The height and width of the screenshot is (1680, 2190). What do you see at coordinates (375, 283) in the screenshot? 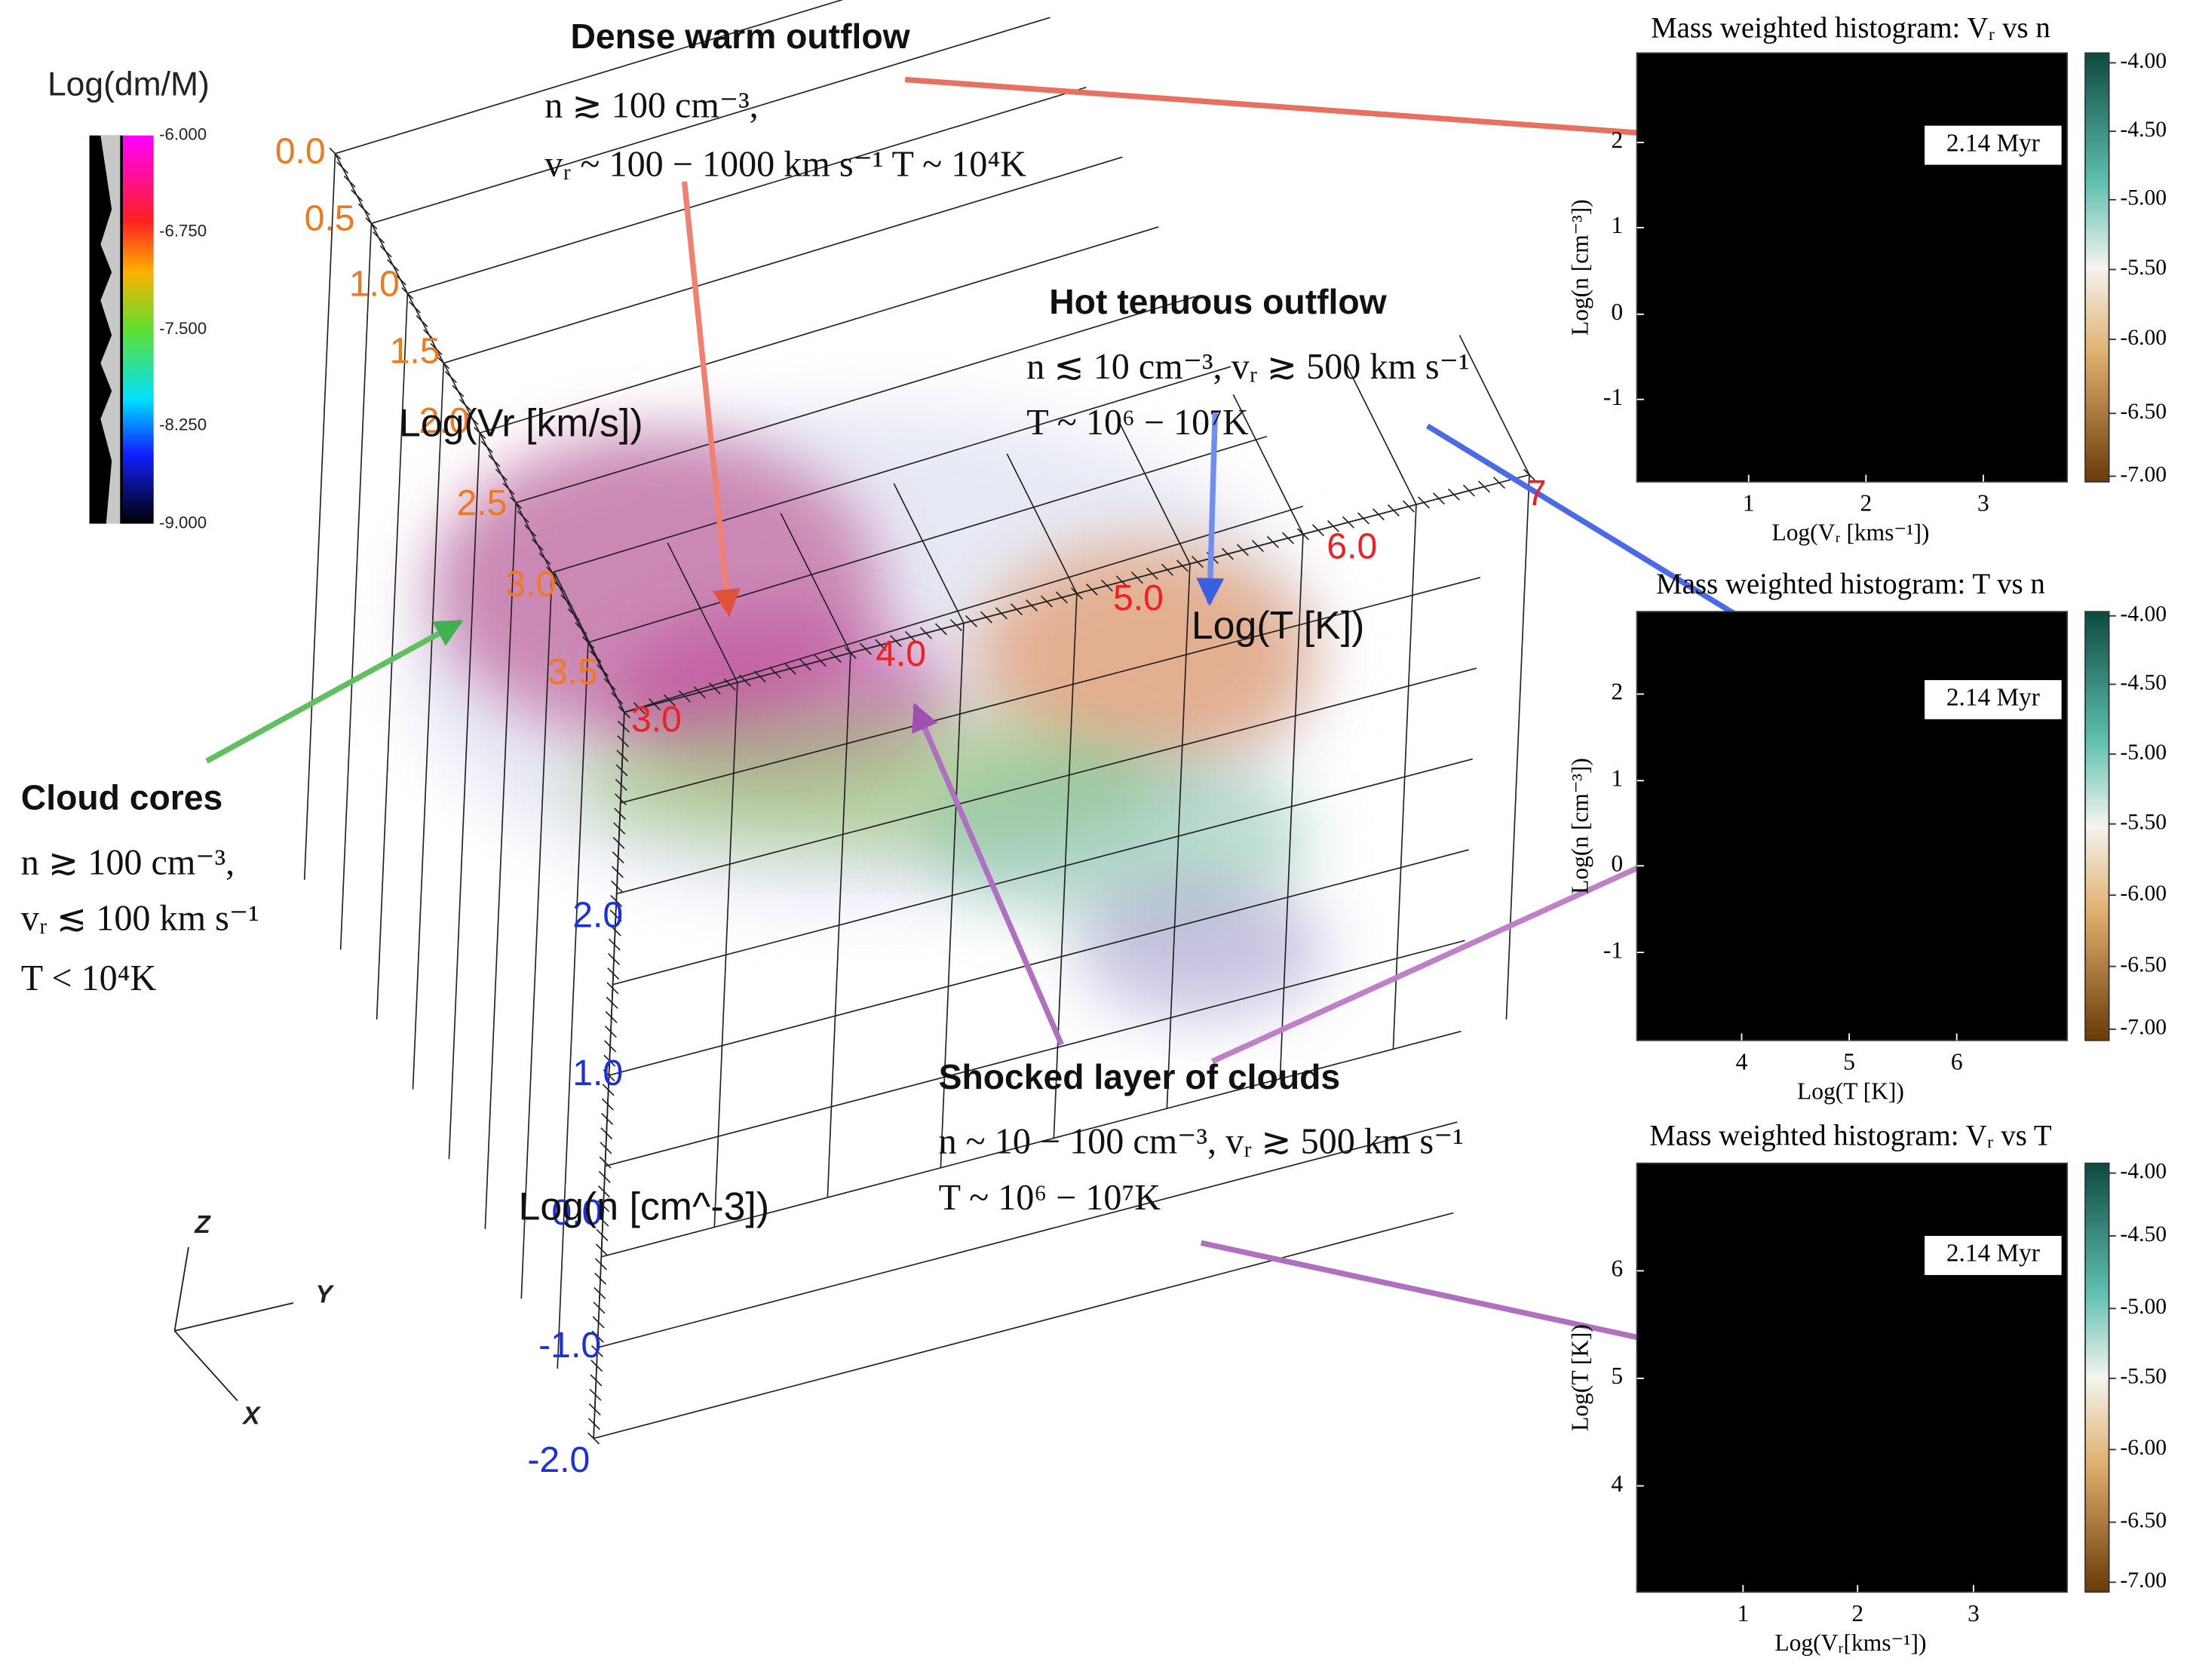
I see `vr-tick-label: 1.0` at bounding box center [375, 283].